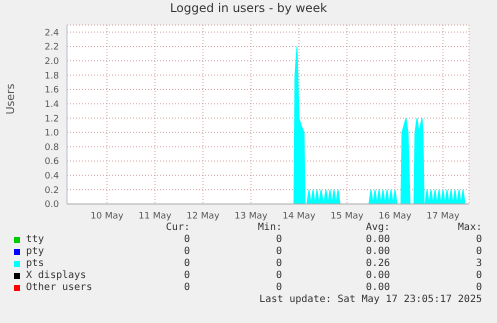  What do you see at coordinates (203, 216) in the screenshot?
I see `x-tick-label: 12 May` at bounding box center [203, 216].